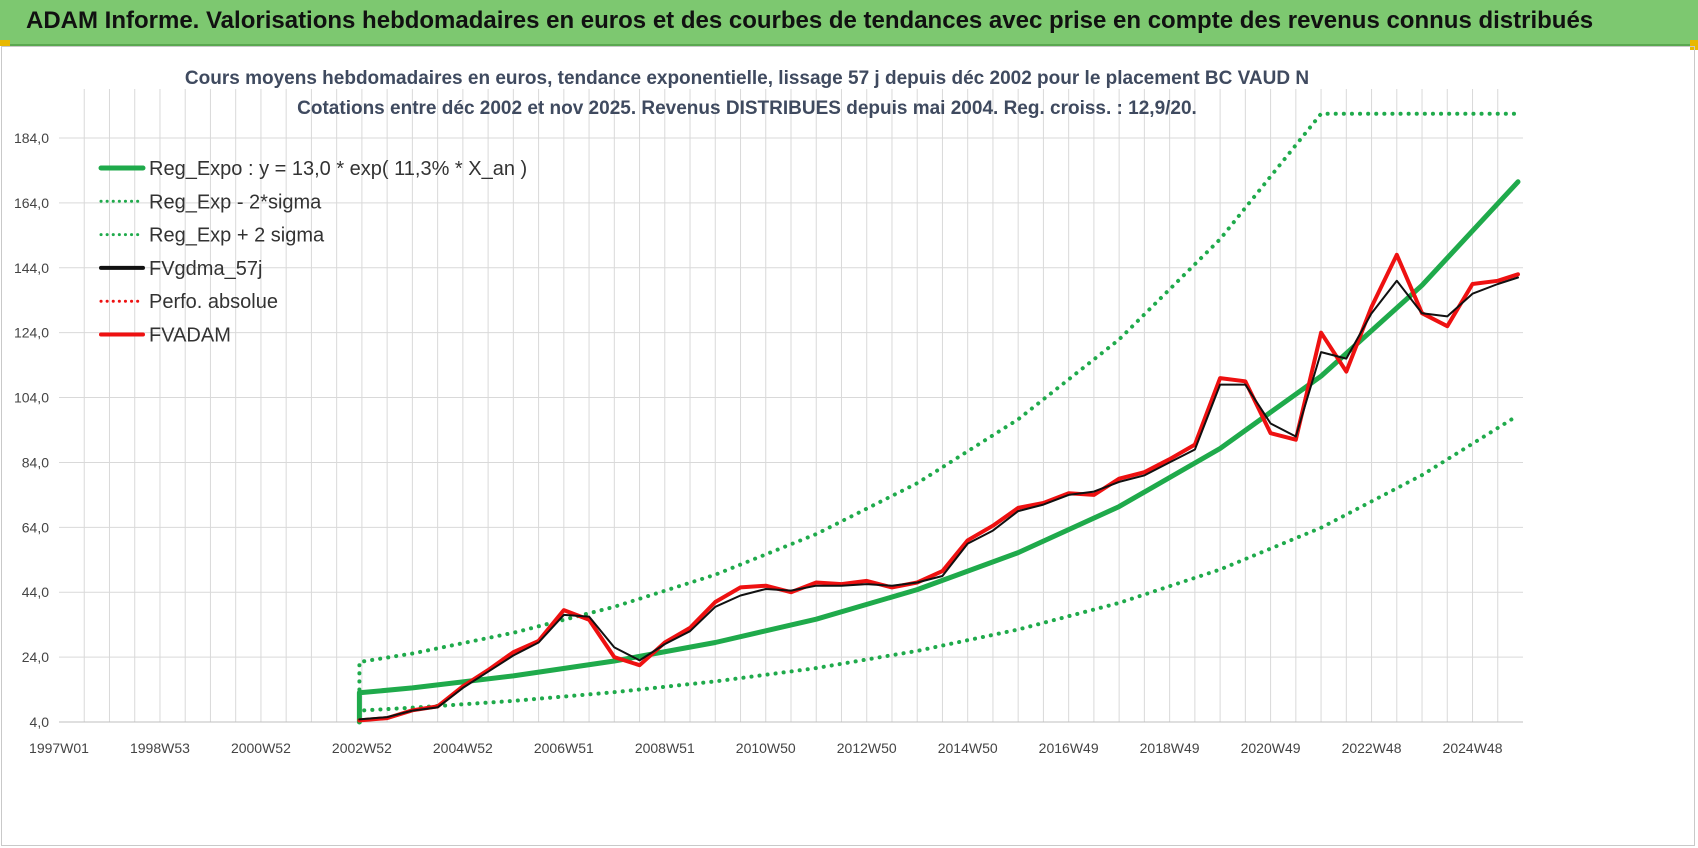 This screenshot has width=1698, height=848. What do you see at coordinates (31, 333) in the screenshot?
I see `y-tick-label: 124,0` at bounding box center [31, 333].